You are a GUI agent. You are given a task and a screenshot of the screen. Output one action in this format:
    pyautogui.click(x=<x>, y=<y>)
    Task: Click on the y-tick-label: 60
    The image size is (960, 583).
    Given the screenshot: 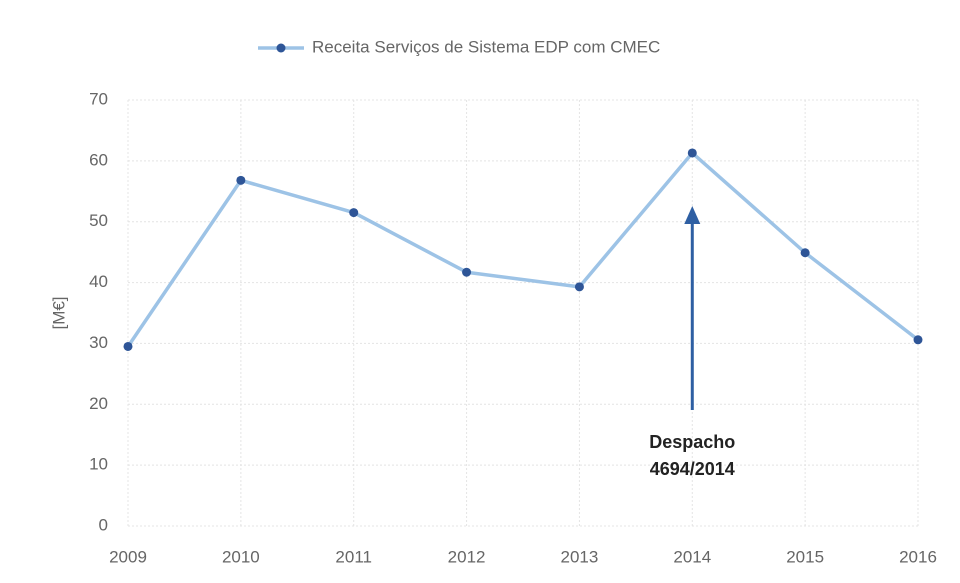 What is the action you would take?
    pyautogui.click(x=98, y=159)
    